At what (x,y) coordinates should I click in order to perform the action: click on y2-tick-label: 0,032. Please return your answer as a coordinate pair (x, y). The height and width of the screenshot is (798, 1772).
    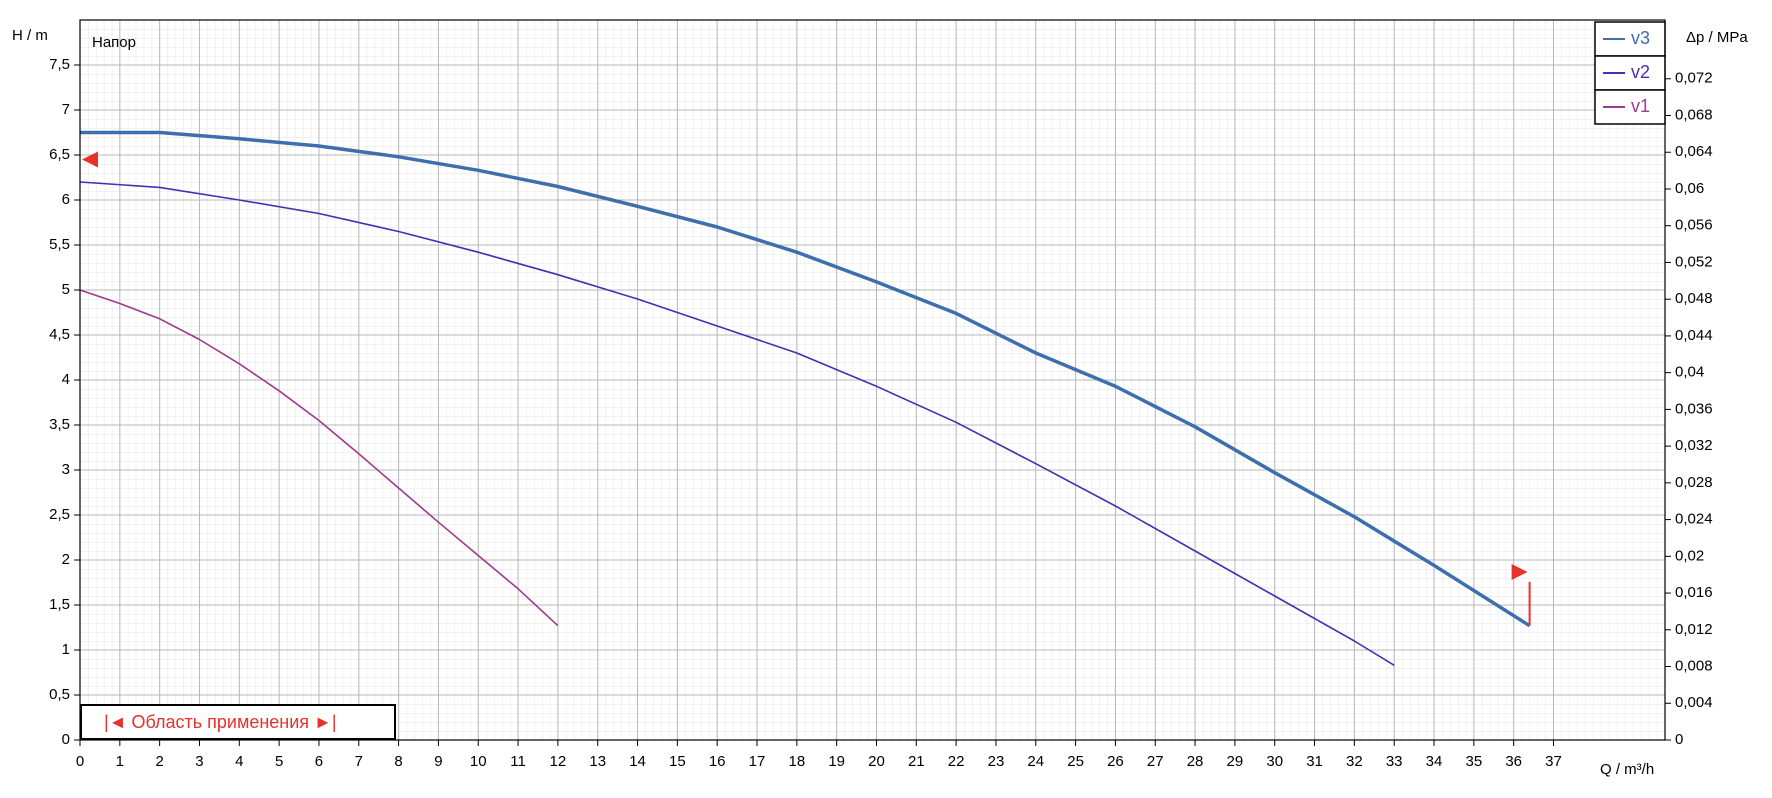
    Looking at the image, I should click on (1694, 445).